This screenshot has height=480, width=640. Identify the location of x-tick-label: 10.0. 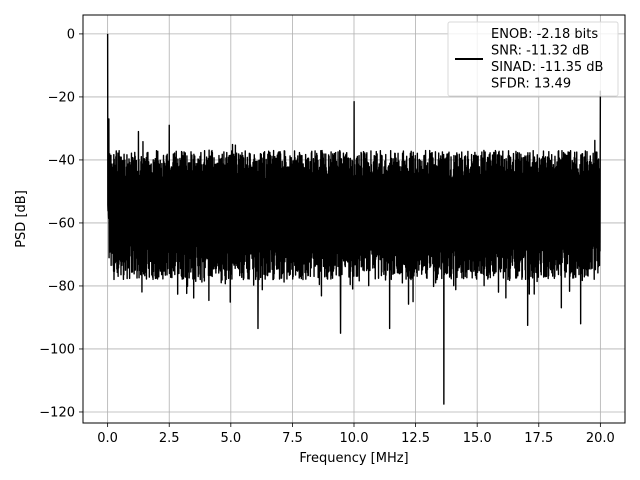
(354, 438).